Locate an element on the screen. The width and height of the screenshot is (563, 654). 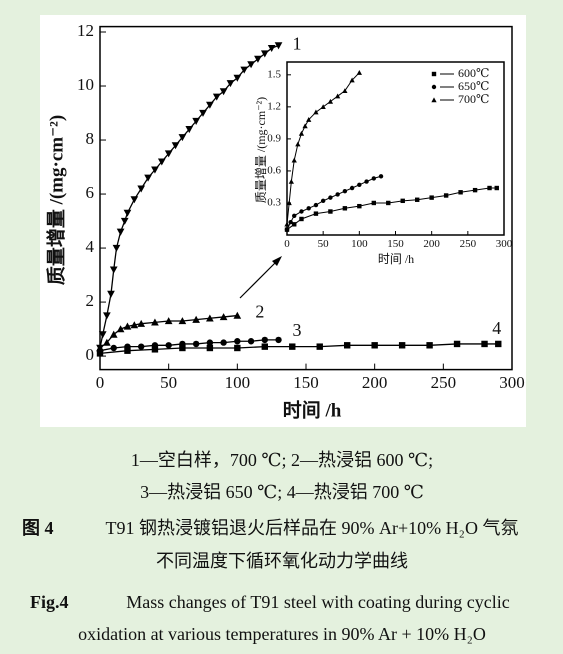
series-line is located at coordinates (299, 349).